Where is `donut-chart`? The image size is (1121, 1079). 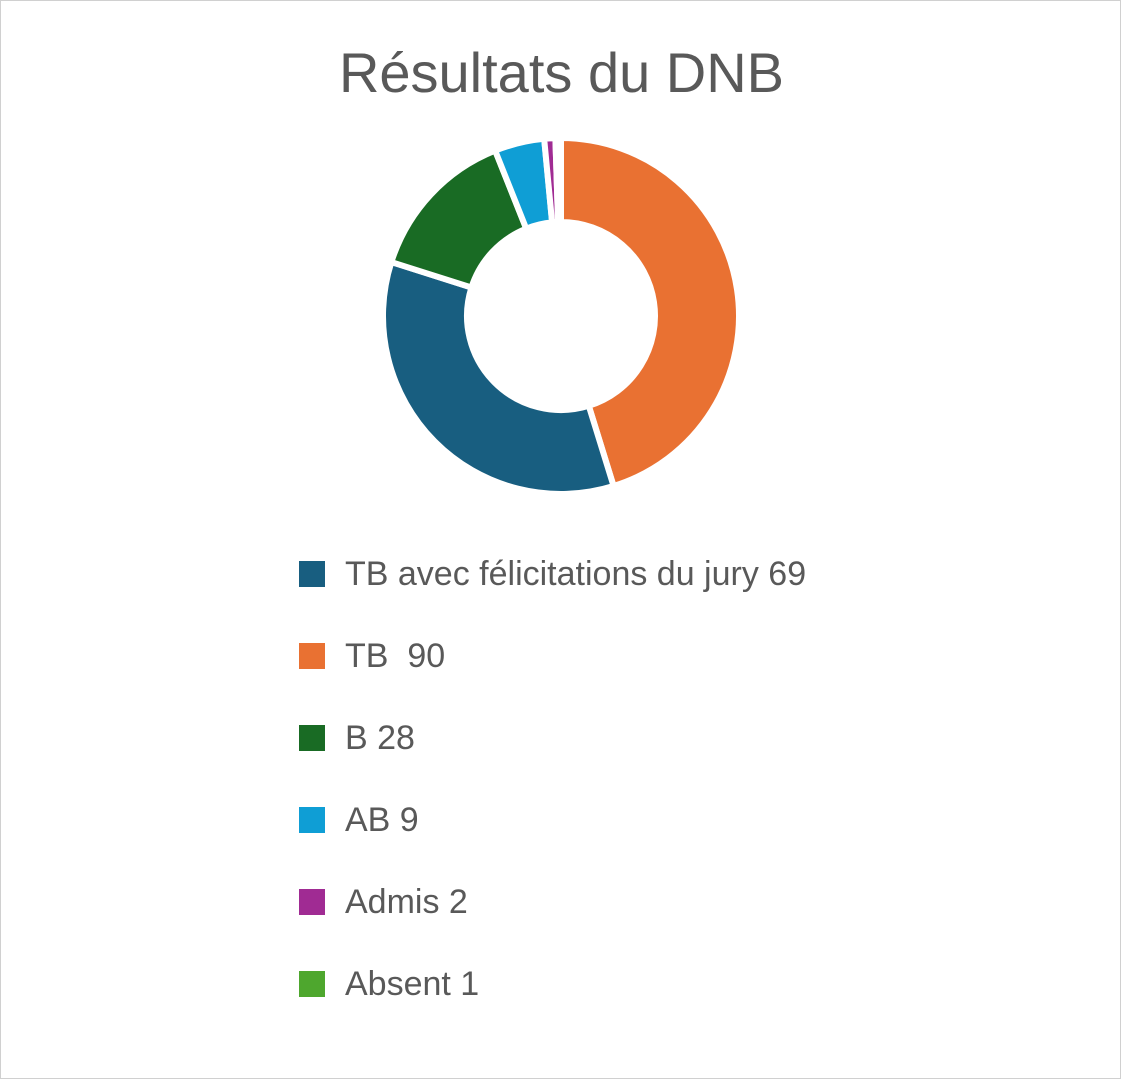
donut-chart is located at coordinates (561, 315).